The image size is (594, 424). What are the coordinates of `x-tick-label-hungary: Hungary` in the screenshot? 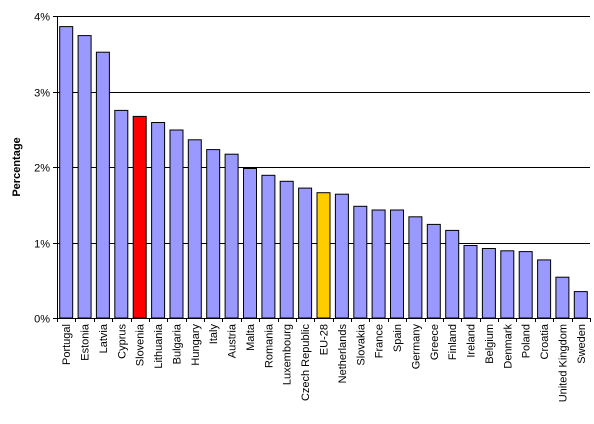 It's located at (196, 345).